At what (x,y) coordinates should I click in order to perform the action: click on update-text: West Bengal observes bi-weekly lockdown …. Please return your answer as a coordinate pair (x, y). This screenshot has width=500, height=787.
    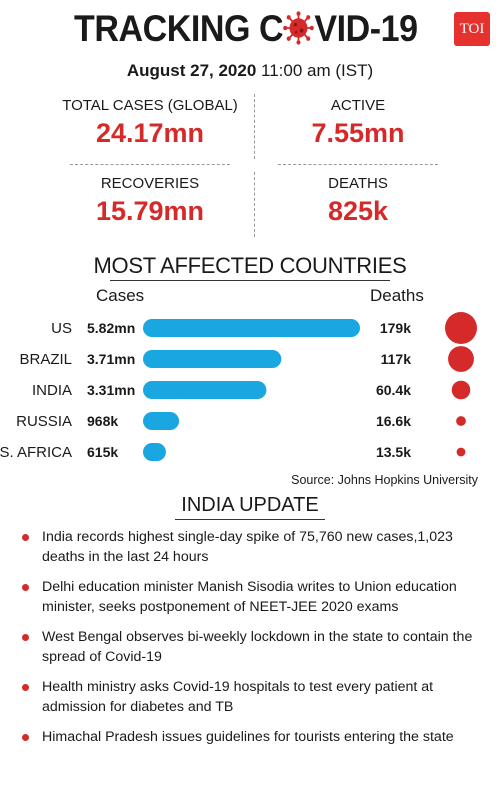
    Looking at the image, I should click on (257, 647).